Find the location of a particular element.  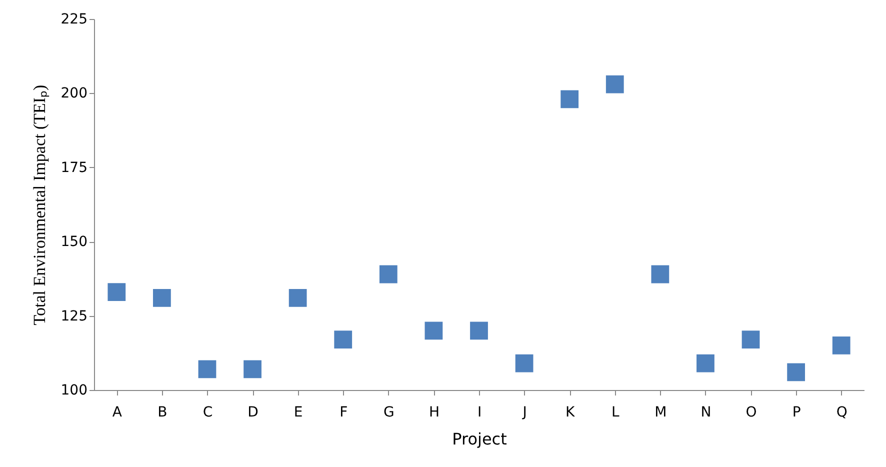

x-tick-label: C is located at coordinates (207, 412).